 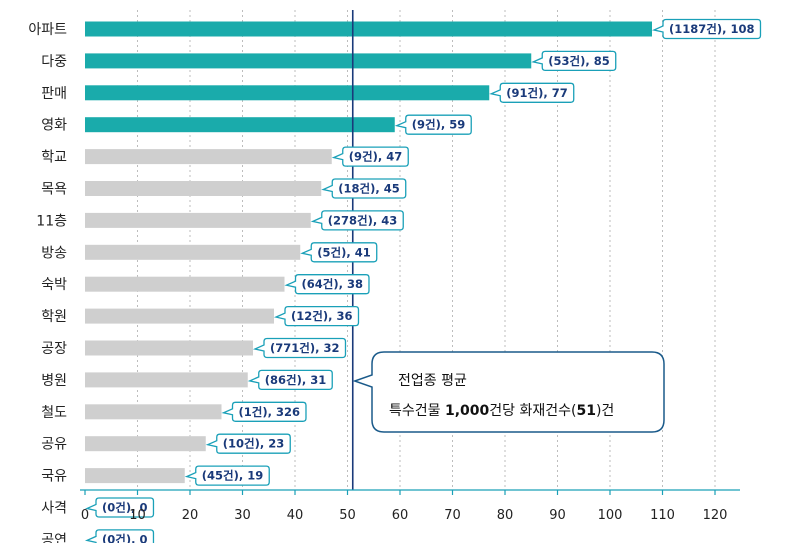 What do you see at coordinates (54, 285) in the screenshot?
I see `category-label: 숙박` at bounding box center [54, 285].